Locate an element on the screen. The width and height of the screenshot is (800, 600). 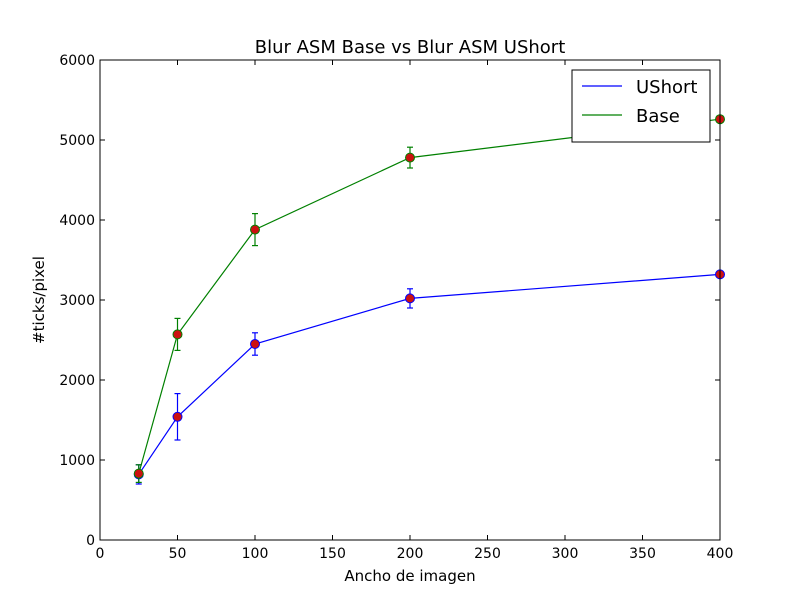
y-tick-label: 6000 is located at coordinates (77, 61).